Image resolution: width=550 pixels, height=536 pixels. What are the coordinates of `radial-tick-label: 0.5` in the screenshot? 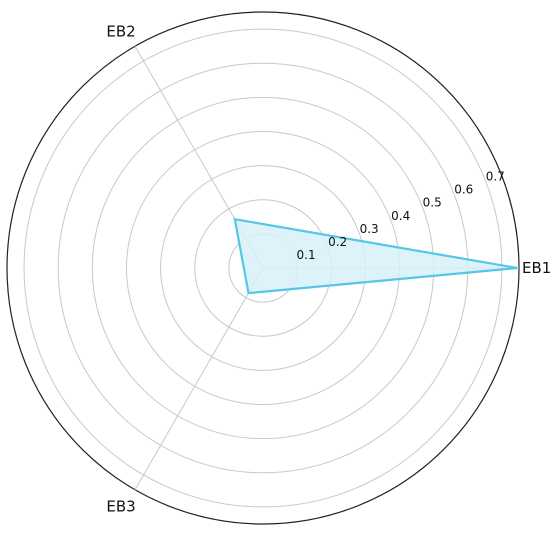 It's located at (432, 203).